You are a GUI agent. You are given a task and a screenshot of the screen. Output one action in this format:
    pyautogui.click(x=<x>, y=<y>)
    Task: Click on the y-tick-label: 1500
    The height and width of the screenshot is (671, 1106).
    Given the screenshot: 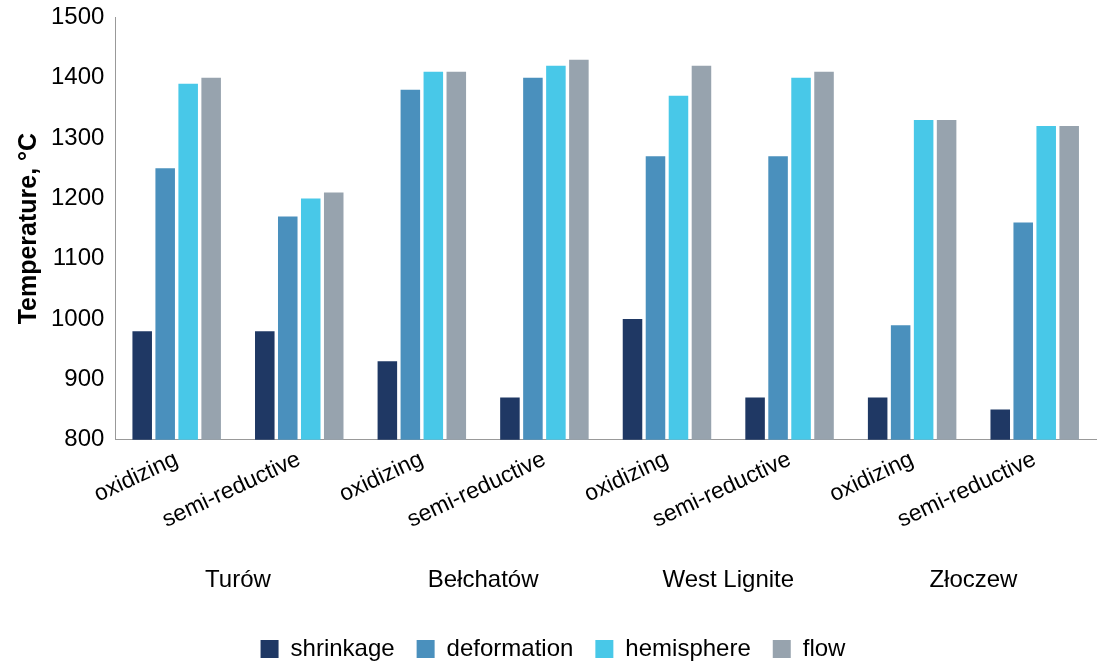 What is the action you would take?
    pyautogui.click(x=78, y=16)
    